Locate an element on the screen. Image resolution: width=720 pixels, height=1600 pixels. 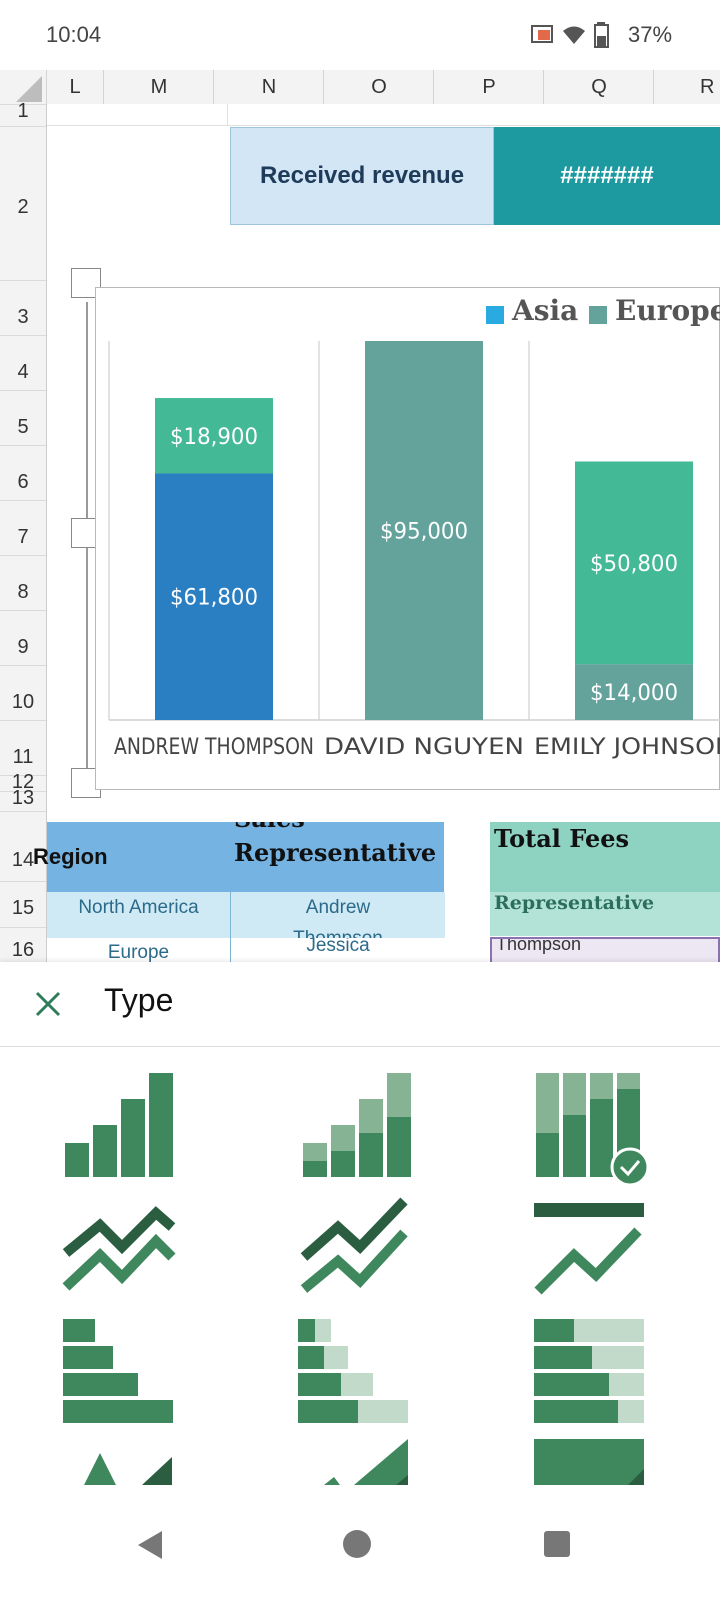
chart-data-label: $95,000 is located at coordinates (424, 532).